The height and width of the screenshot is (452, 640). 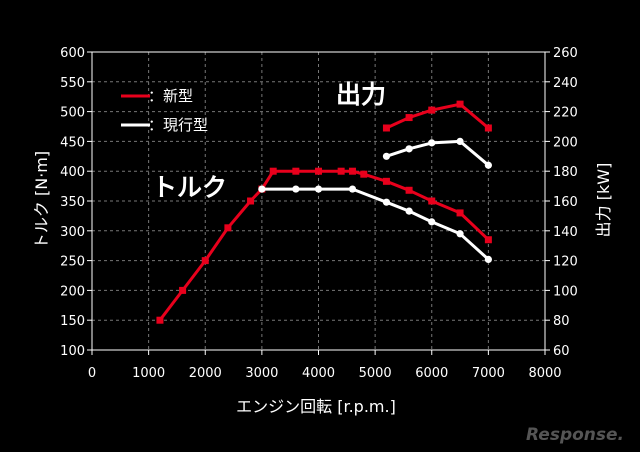 I want to click on left-tick-label: 100, so click(x=72, y=351).